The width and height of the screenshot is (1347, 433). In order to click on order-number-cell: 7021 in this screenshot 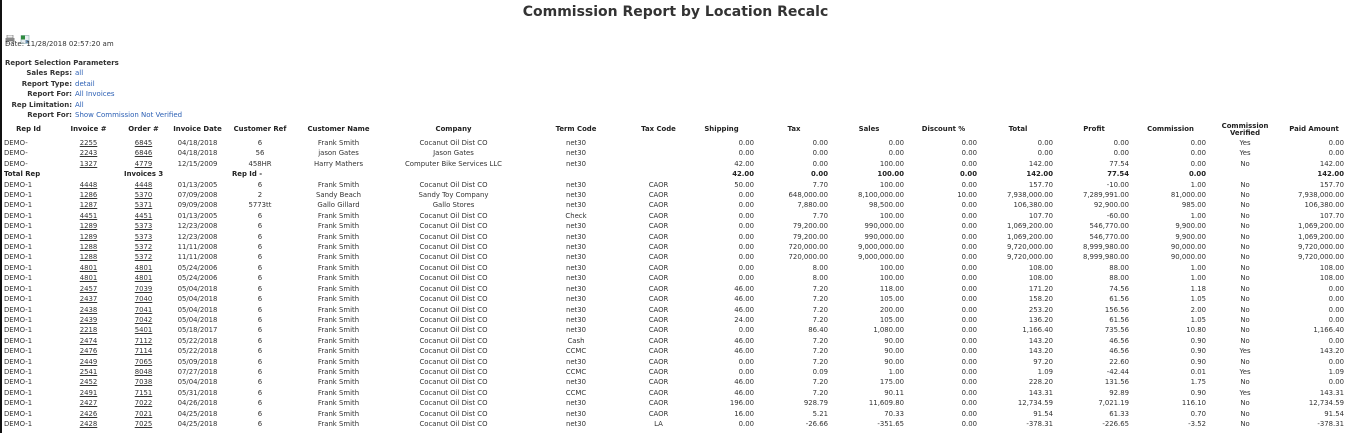, I will do `click(144, 414)`.